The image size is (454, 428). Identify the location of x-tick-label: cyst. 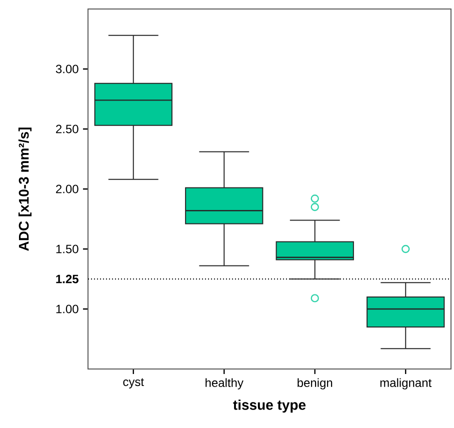
(133, 383).